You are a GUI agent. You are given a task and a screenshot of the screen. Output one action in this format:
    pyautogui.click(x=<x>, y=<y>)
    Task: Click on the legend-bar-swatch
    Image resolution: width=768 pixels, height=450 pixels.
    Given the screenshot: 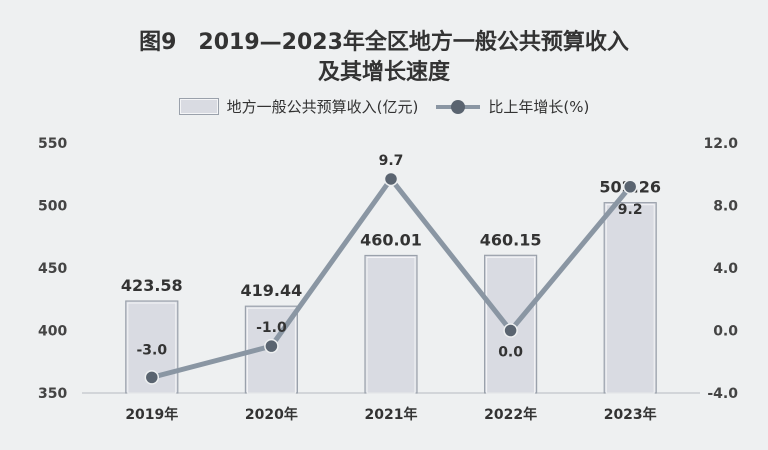 What is the action you would take?
    pyautogui.click(x=198, y=106)
    